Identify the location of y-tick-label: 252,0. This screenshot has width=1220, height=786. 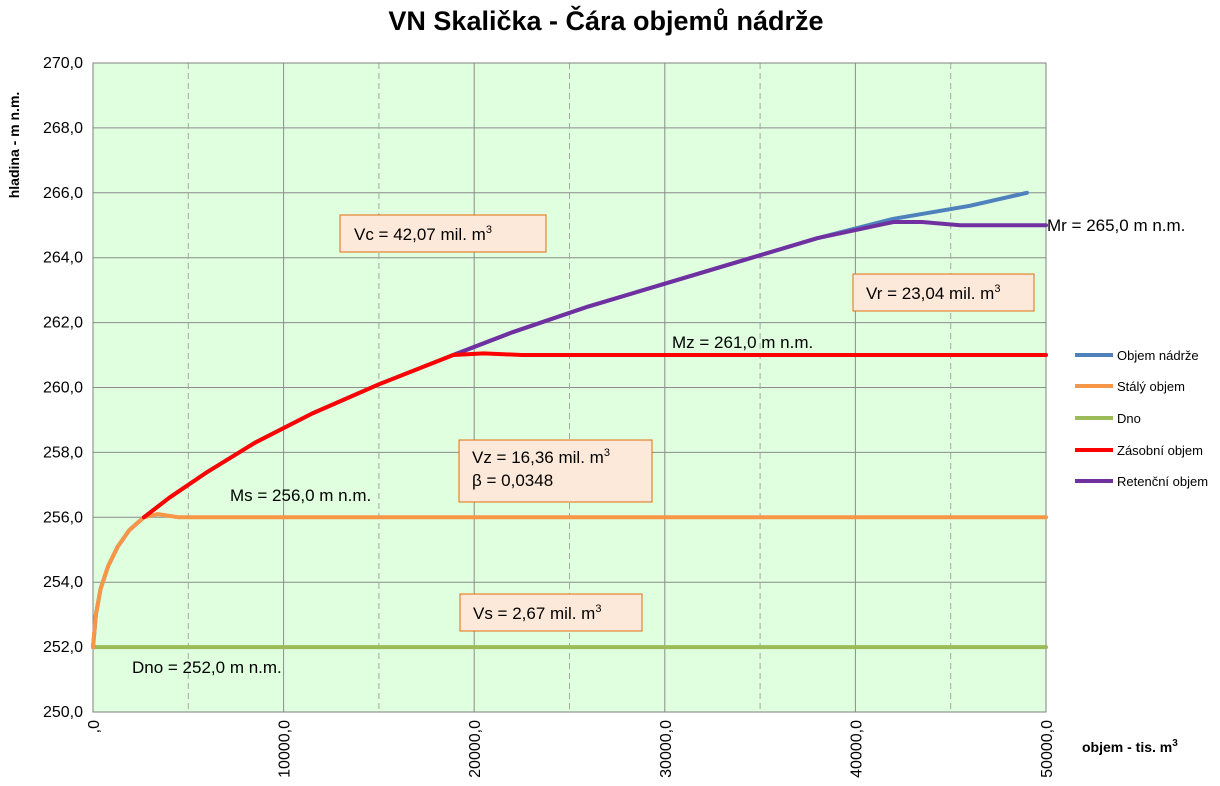
(63, 647).